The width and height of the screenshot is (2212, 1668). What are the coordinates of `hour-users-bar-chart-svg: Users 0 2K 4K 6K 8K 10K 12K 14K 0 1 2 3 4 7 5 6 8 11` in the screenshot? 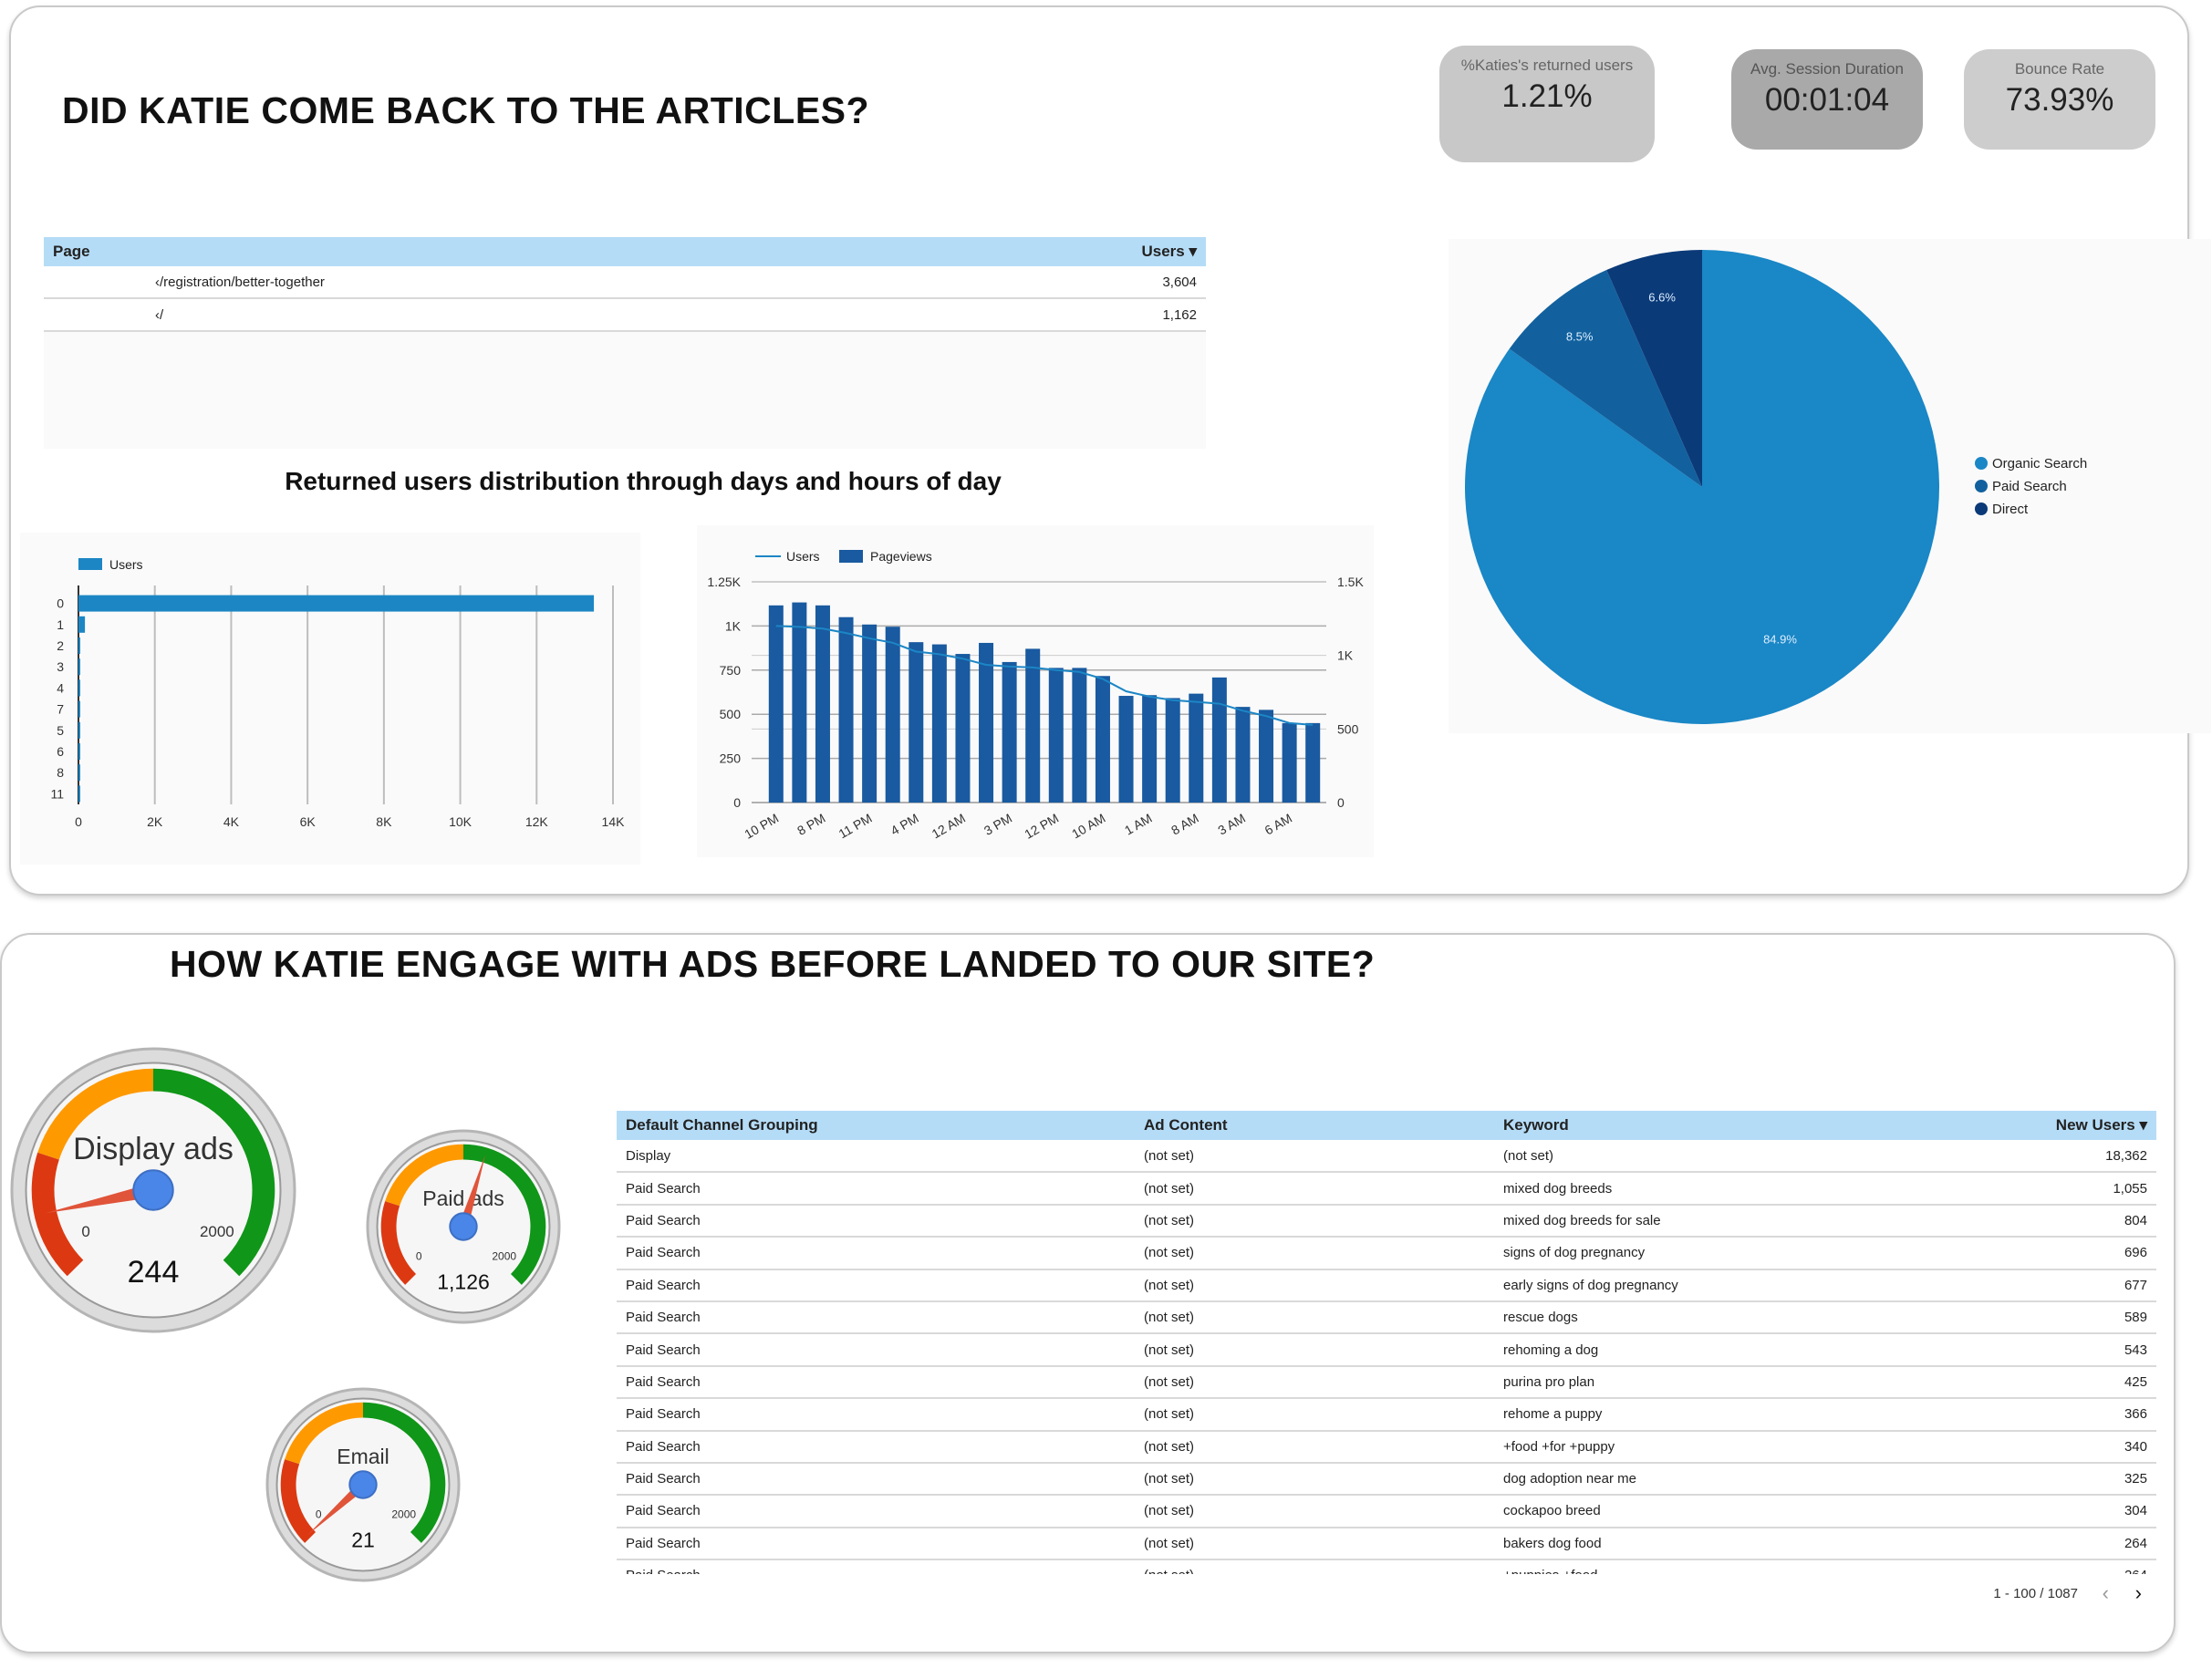 It's located at (337, 693).